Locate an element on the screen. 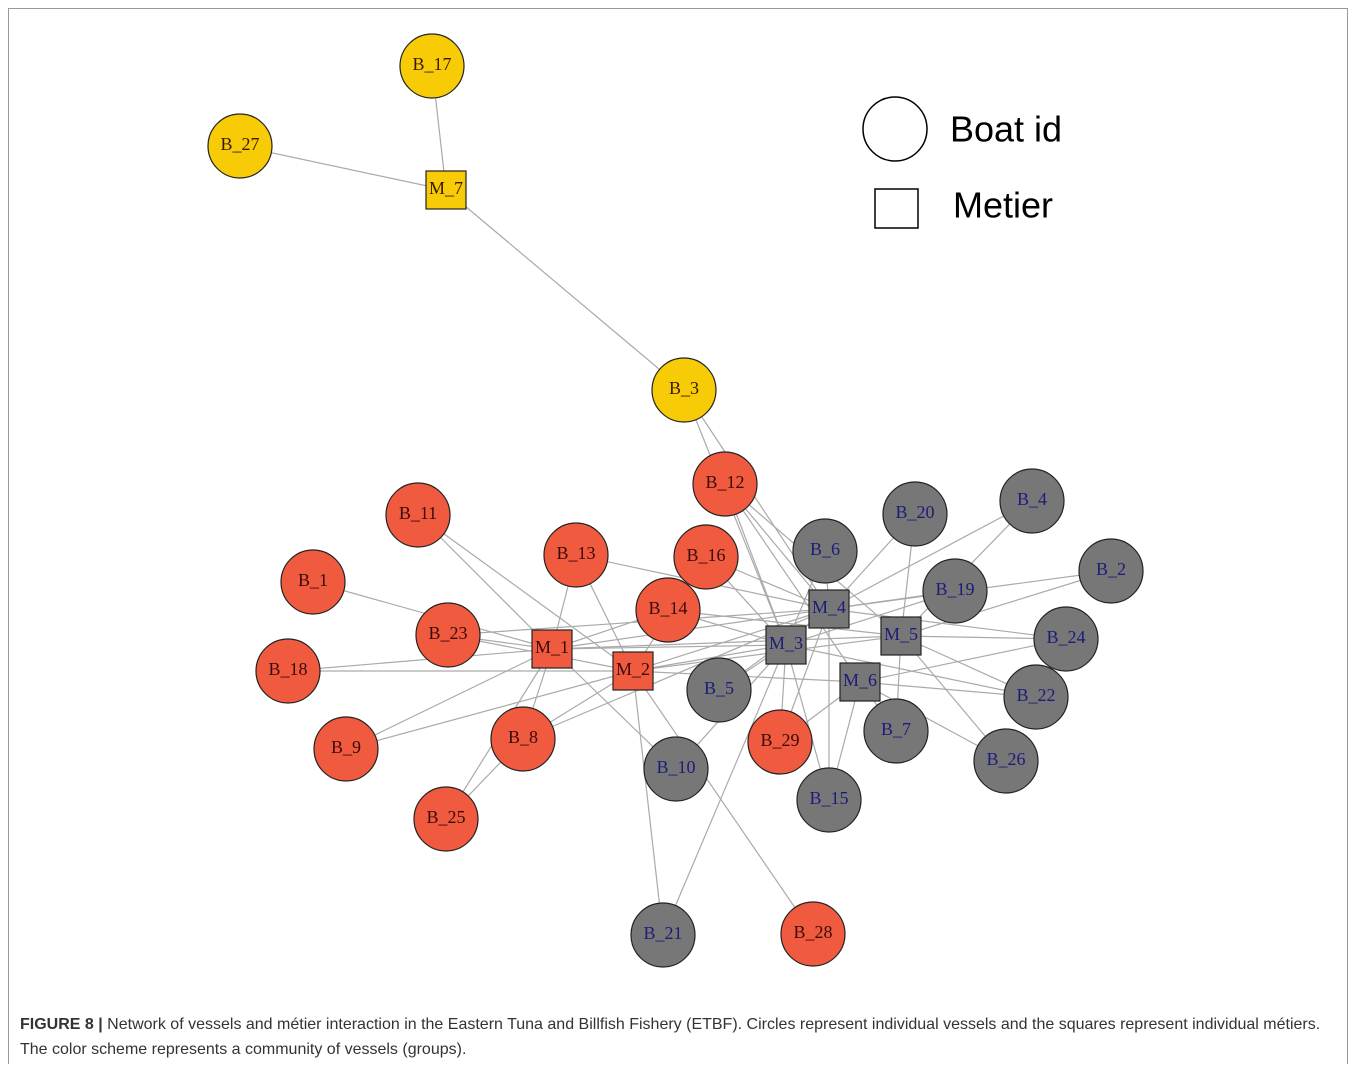 This screenshot has width=1358, height=1066. node-label: M_5 is located at coordinates (901, 634).